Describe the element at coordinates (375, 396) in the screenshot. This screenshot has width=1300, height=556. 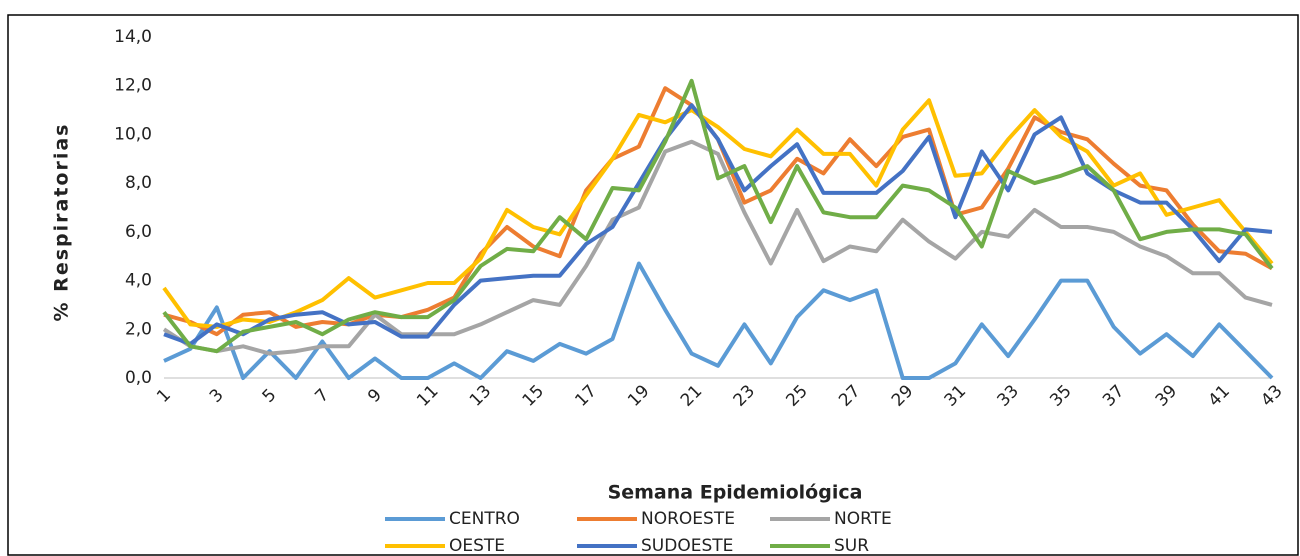
I see `x-tick-label: 9` at that location.